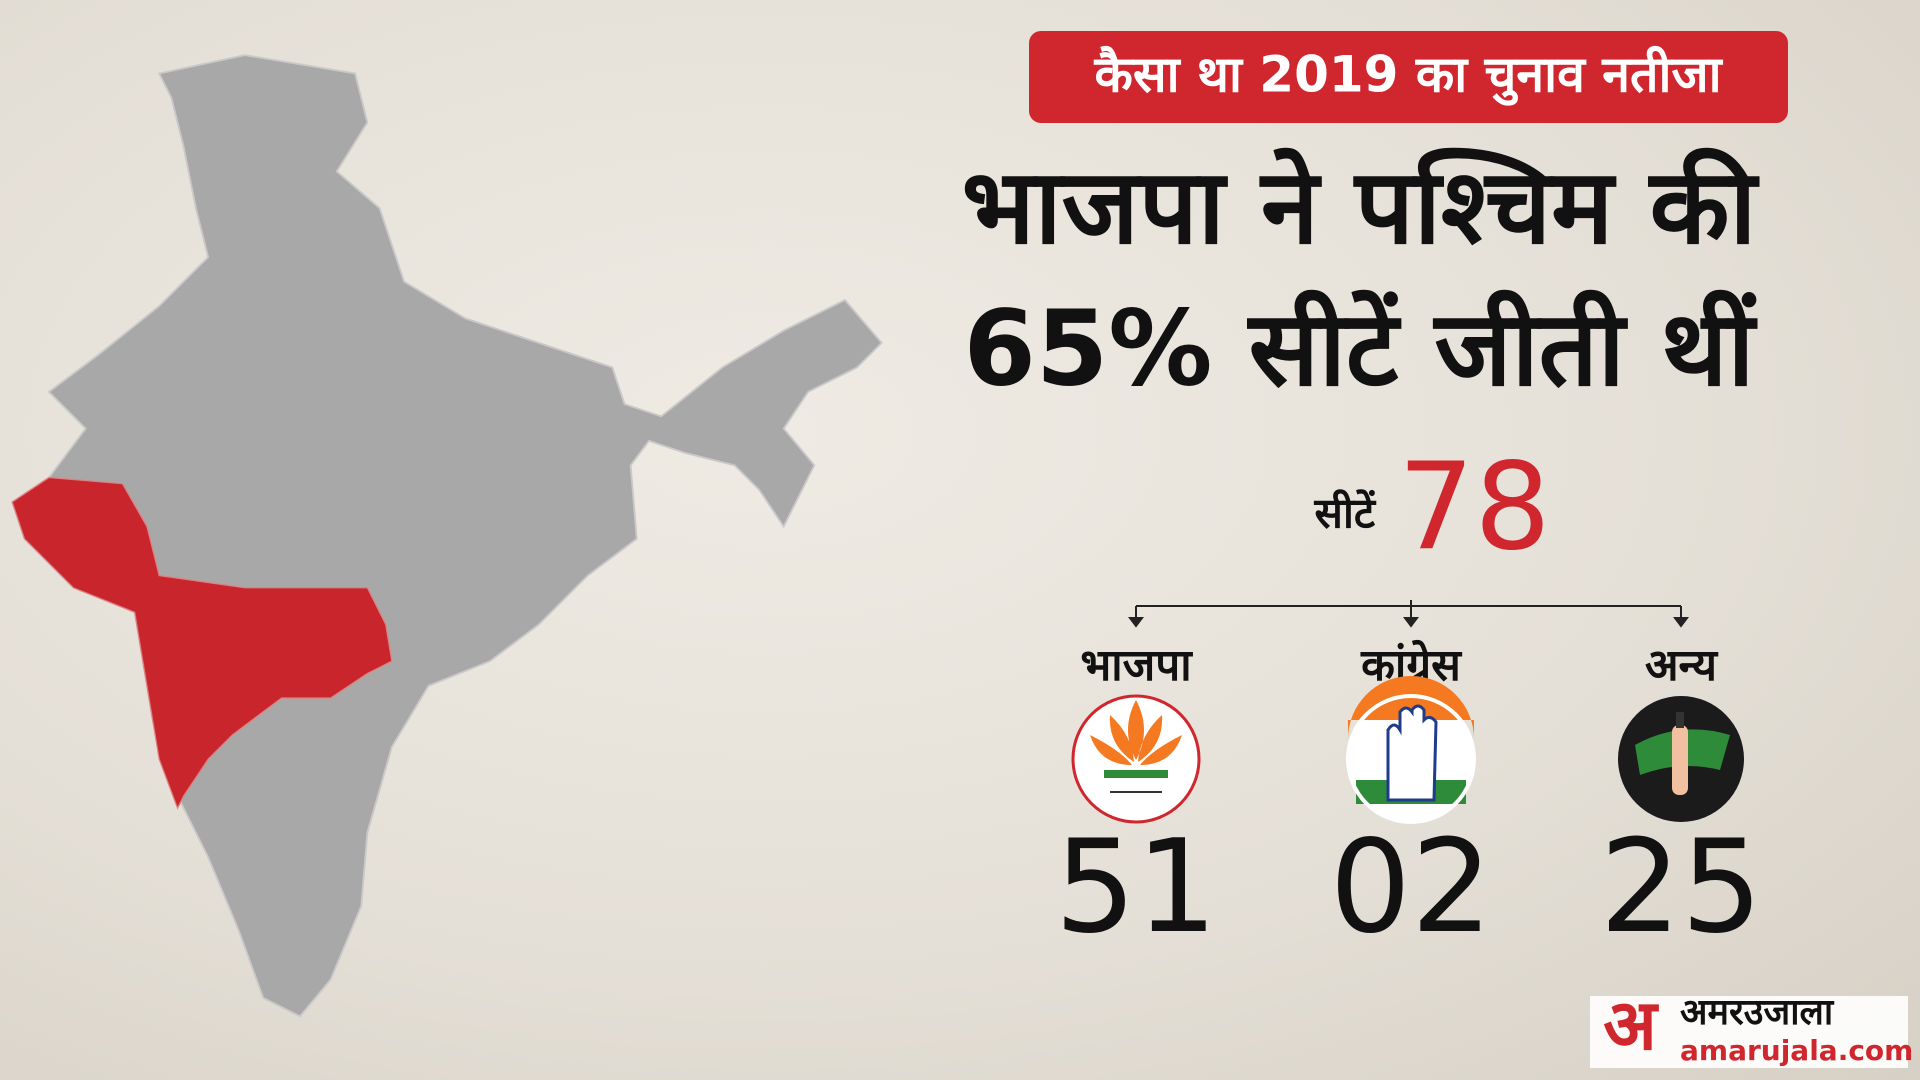  I want to click on badge-text: कैसा था 2019 का चुनाव नतीजा, so click(1408, 76).